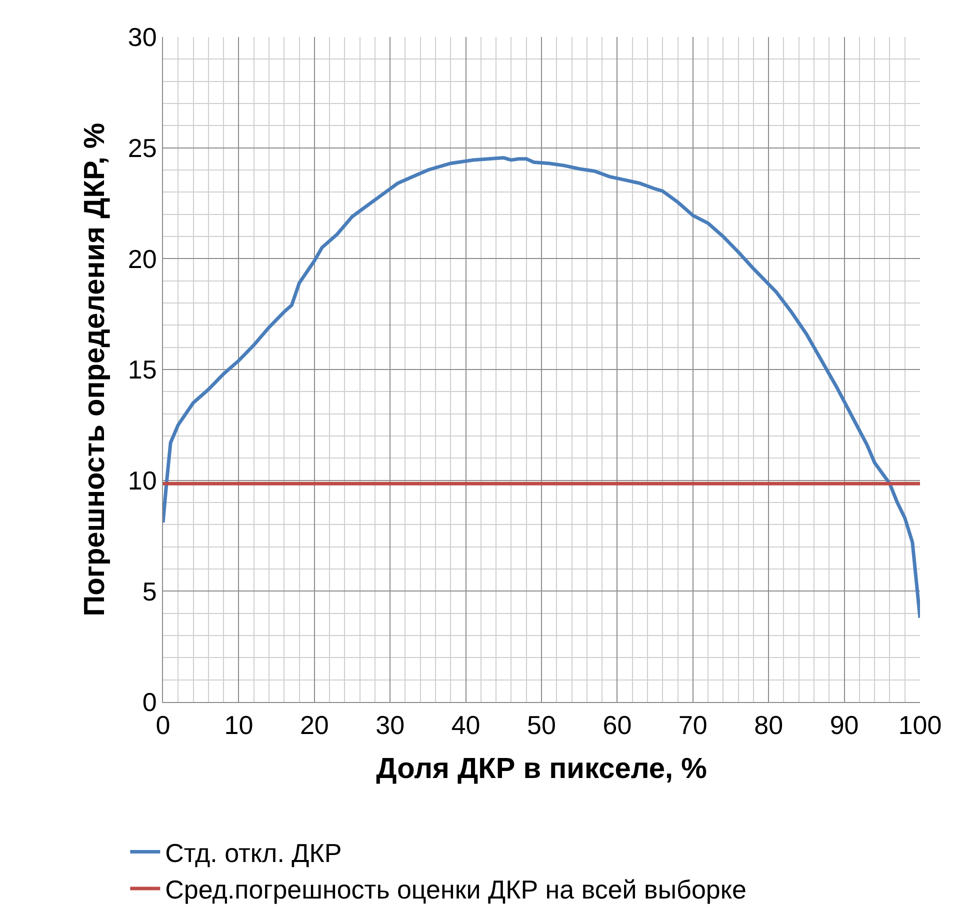 The height and width of the screenshot is (924, 966). What do you see at coordinates (844, 725) in the screenshot?
I see `x-tick-label: 90` at bounding box center [844, 725].